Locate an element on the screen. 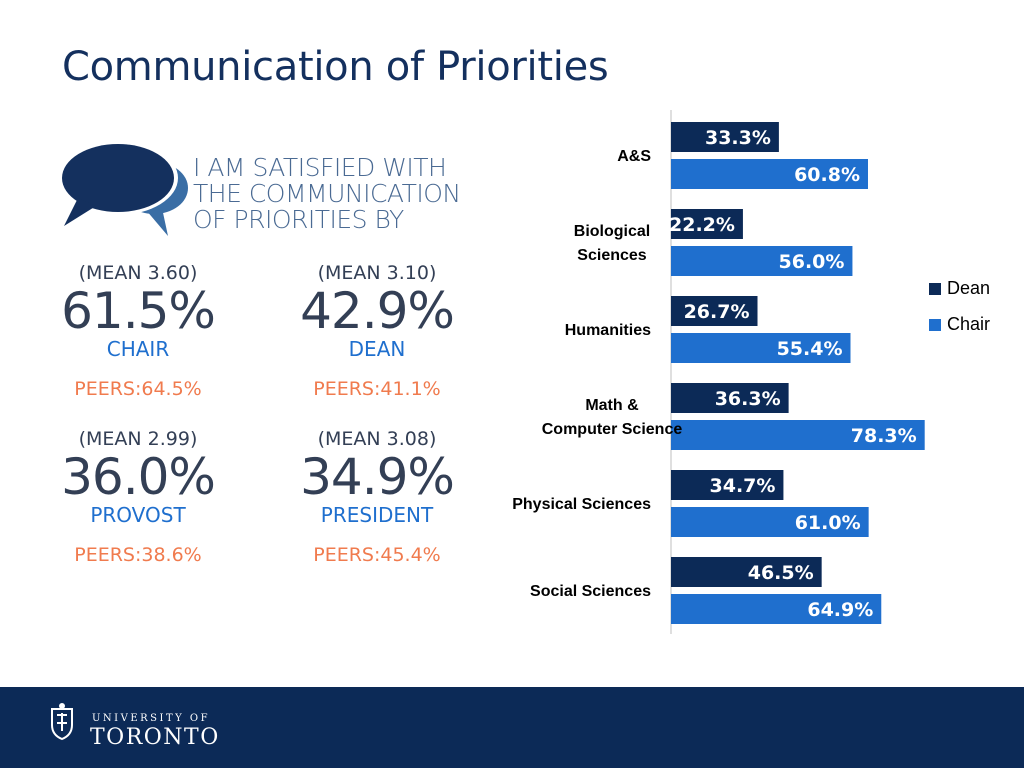 The height and width of the screenshot is (768, 1024). stat-president: (MEAN 3.08) 34.9% PRESIDENT PEERS:45.4% is located at coordinates (377, 497).